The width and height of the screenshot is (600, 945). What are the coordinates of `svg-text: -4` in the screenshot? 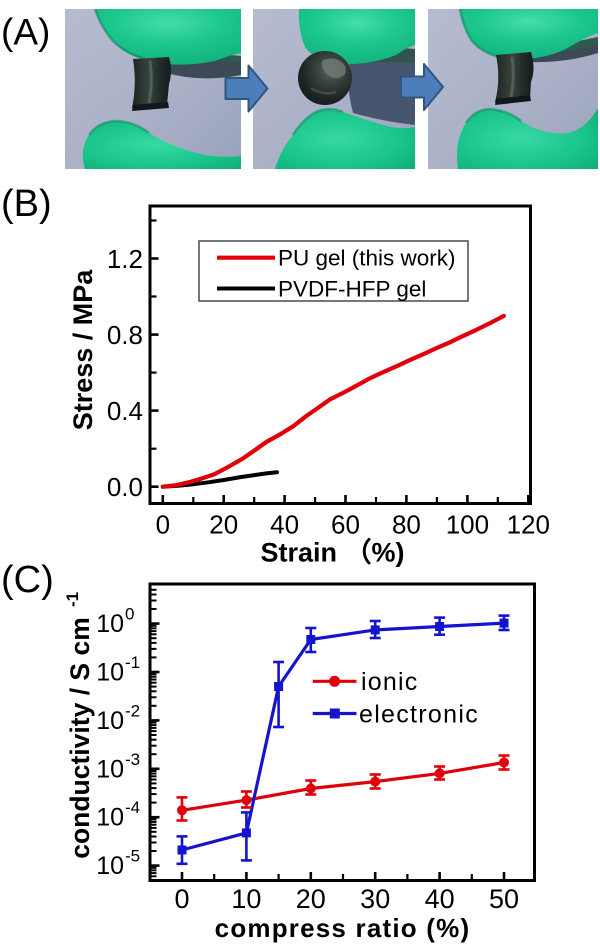 It's located at (132, 807).